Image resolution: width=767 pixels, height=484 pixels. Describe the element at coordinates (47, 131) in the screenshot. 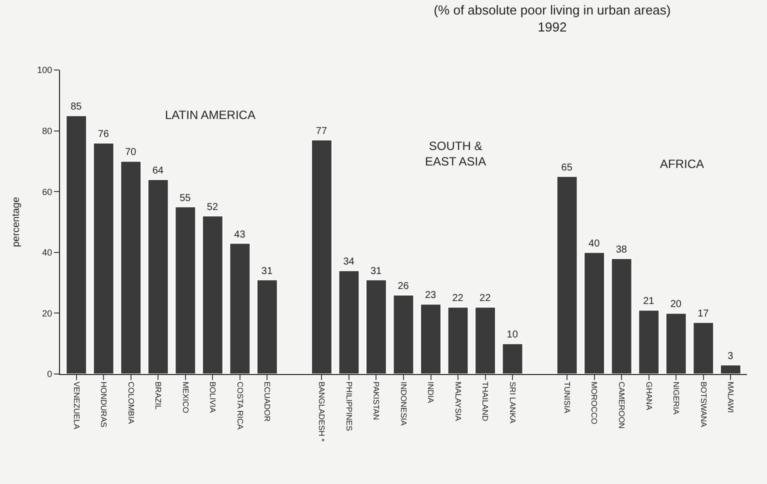

I see `y-tick-label: 80` at that location.